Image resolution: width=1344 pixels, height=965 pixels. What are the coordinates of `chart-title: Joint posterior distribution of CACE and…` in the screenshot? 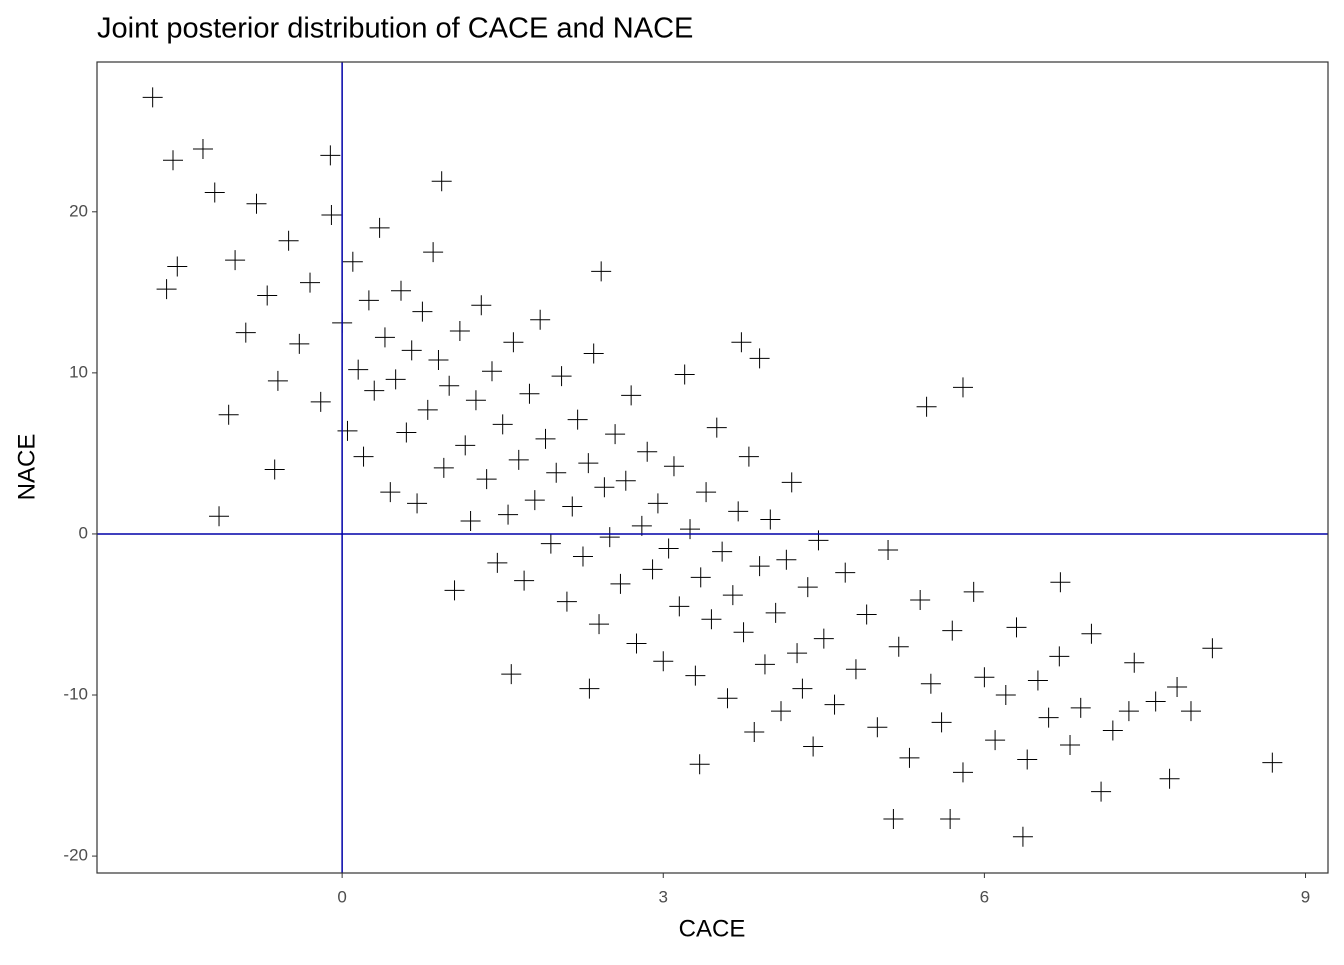 It's located at (395, 29).